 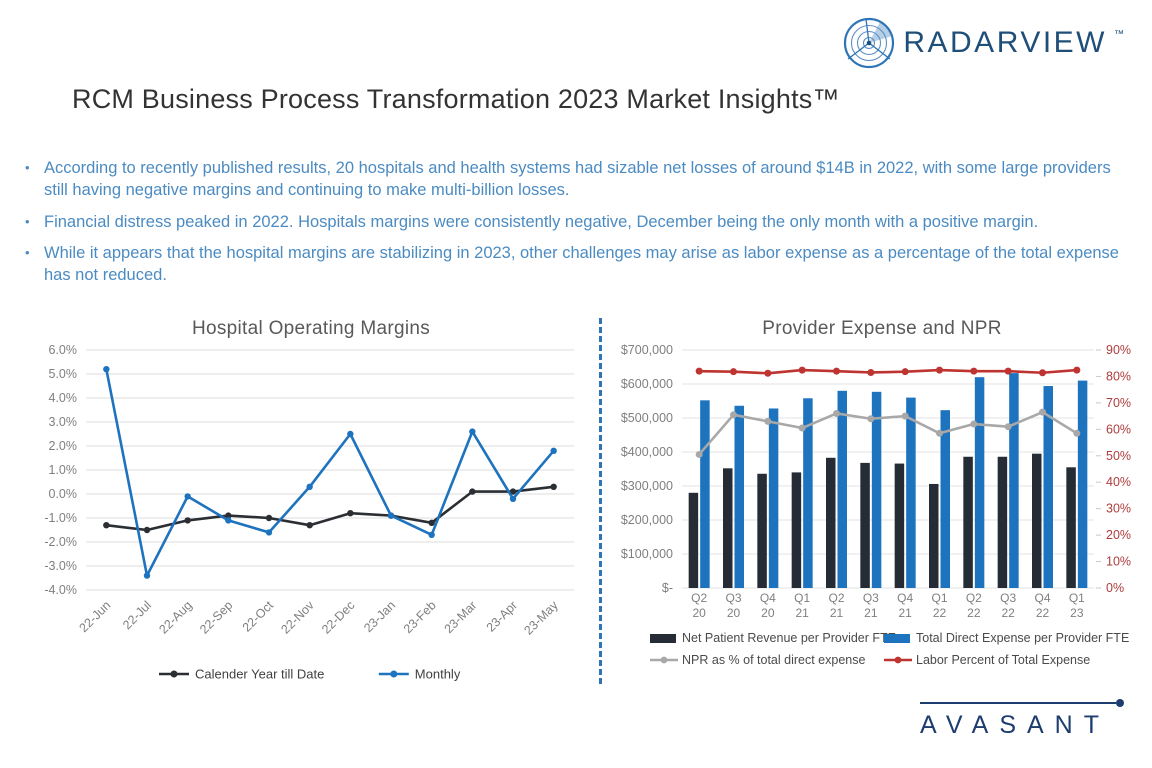 I want to click on avasant-wordmark: AVASANT, so click(x=1015, y=725).